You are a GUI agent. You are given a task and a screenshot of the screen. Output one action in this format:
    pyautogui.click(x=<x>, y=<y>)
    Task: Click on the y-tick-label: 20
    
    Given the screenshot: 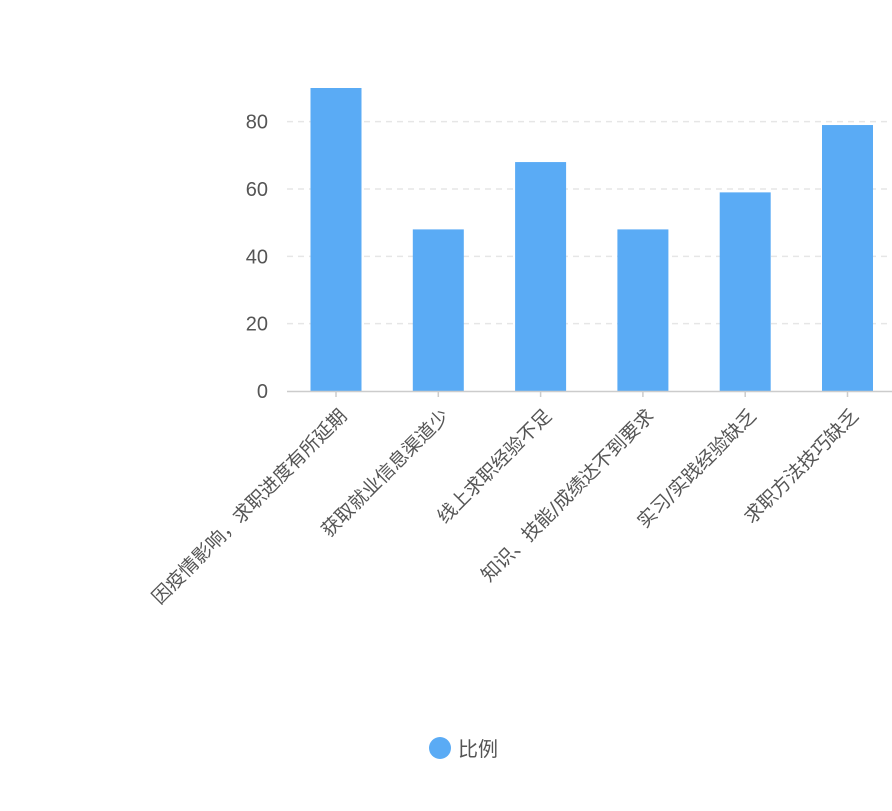 What is the action you would take?
    pyautogui.click(x=257, y=325)
    